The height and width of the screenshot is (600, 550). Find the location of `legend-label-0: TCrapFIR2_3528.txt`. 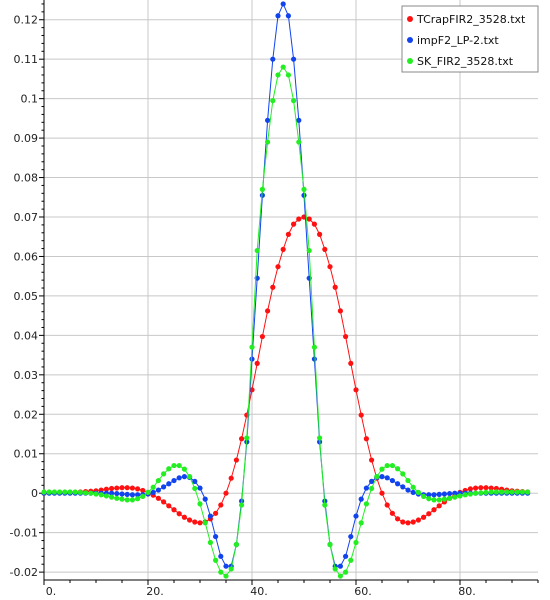

legend-label-0: TCrapFIR2_3528.txt is located at coordinates (471, 19).